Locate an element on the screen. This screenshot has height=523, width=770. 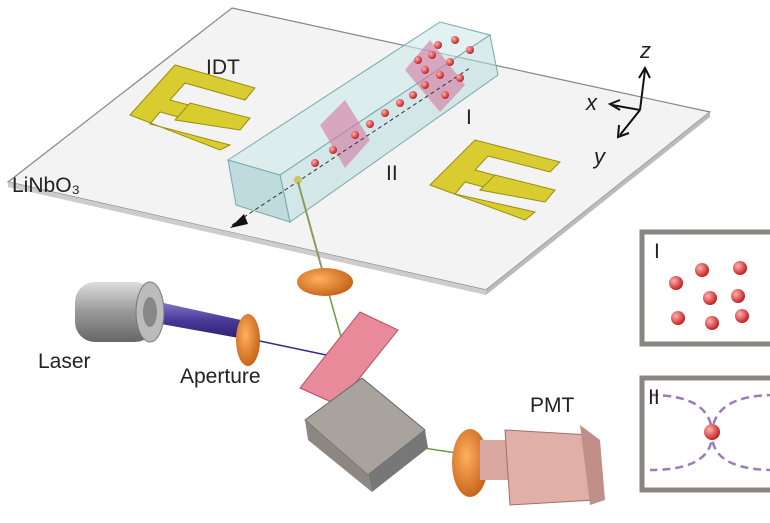
axis-label: x is located at coordinates (591, 102).